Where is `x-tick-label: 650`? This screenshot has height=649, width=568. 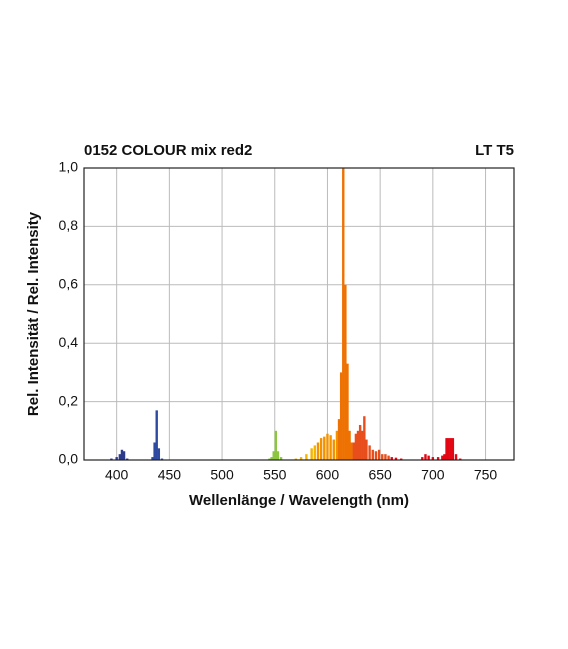
x-tick-label: 650 is located at coordinates (380, 475).